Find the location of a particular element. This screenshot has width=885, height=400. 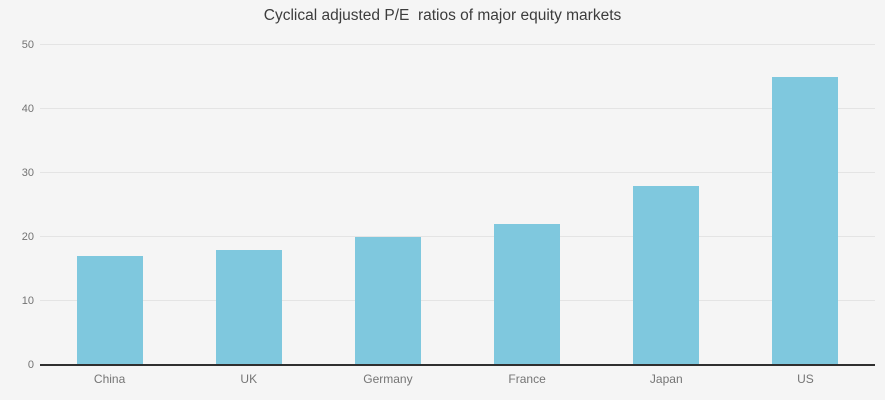

x-tick-label-uk: UK is located at coordinates (249, 379).